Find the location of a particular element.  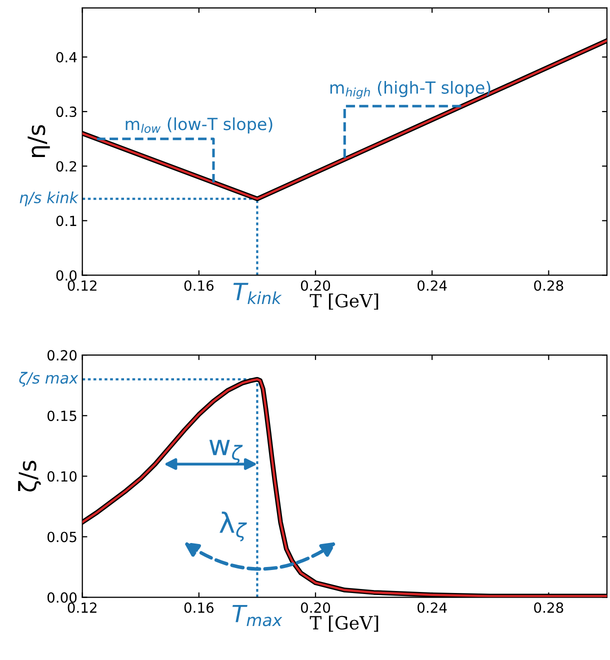

y-tick-label: 0.4 is located at coordinates (66, 57).